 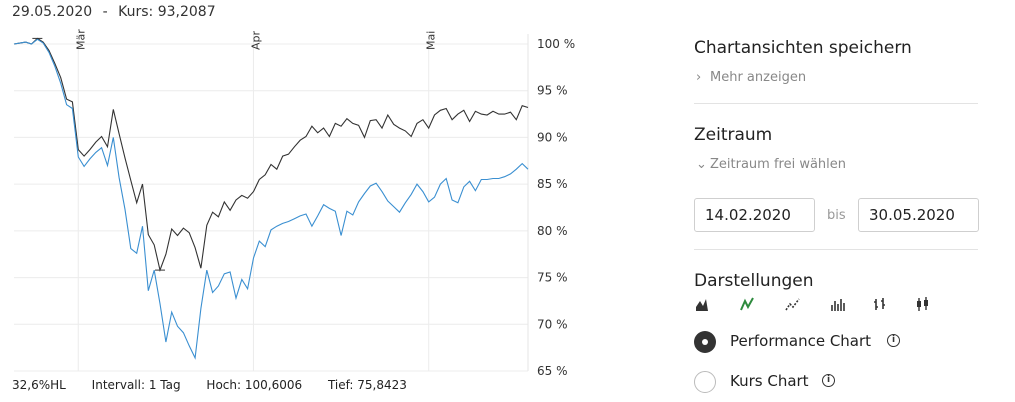 What do you see at coordinates (556, 44) in the screenshot?
I see `y-tick-label: 100 %` at bounding box center [556, 44].